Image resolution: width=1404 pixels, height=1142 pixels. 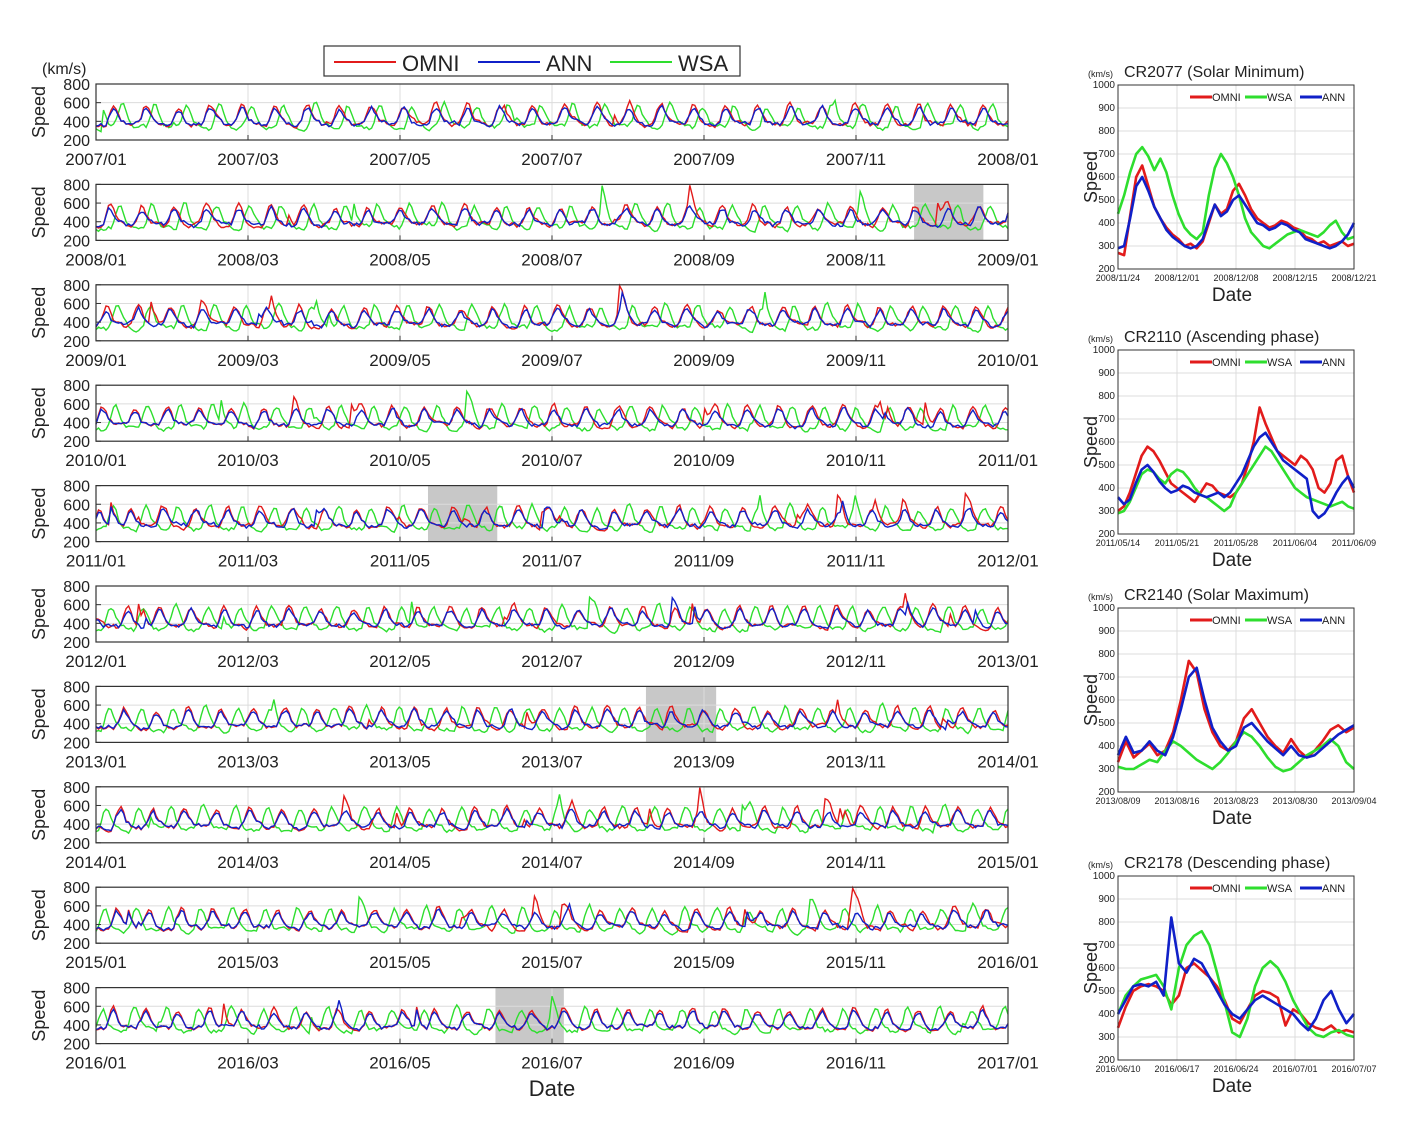 I want to click on side-x-tick-label: 2016/06/17, so click(x=1176, y=1069).